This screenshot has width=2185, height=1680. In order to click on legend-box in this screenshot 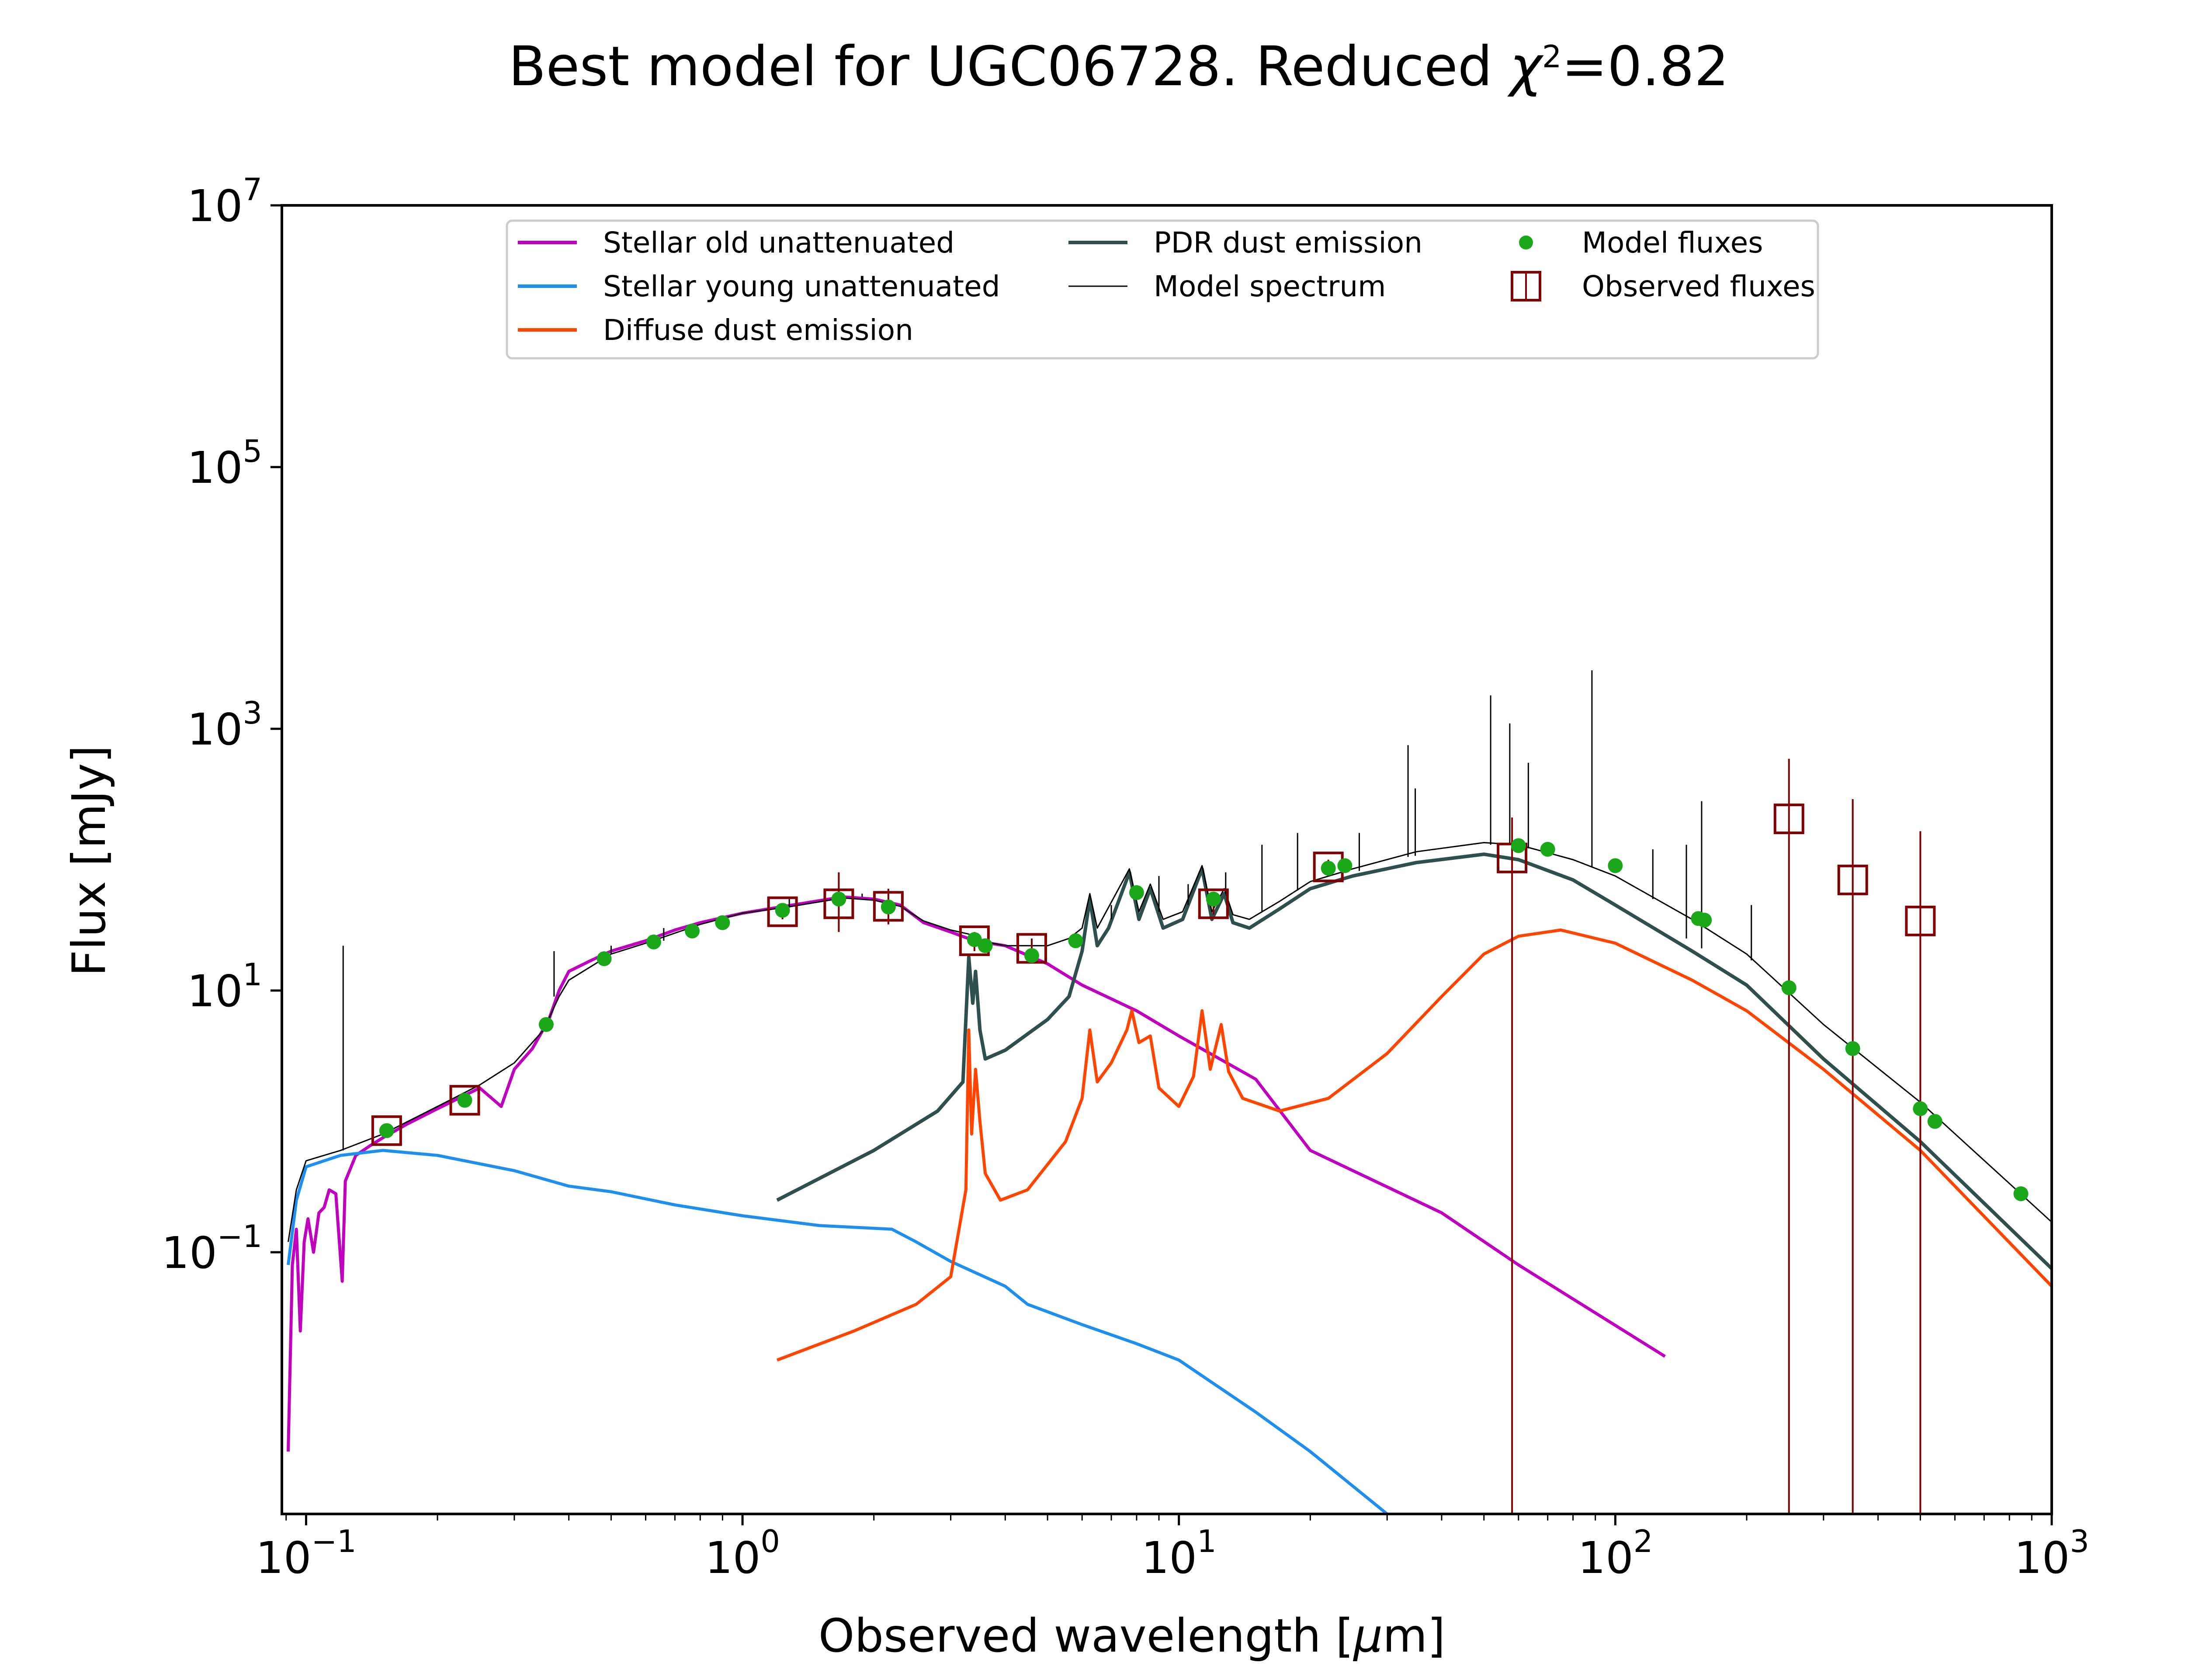, I will do `click(1163, 289)`.